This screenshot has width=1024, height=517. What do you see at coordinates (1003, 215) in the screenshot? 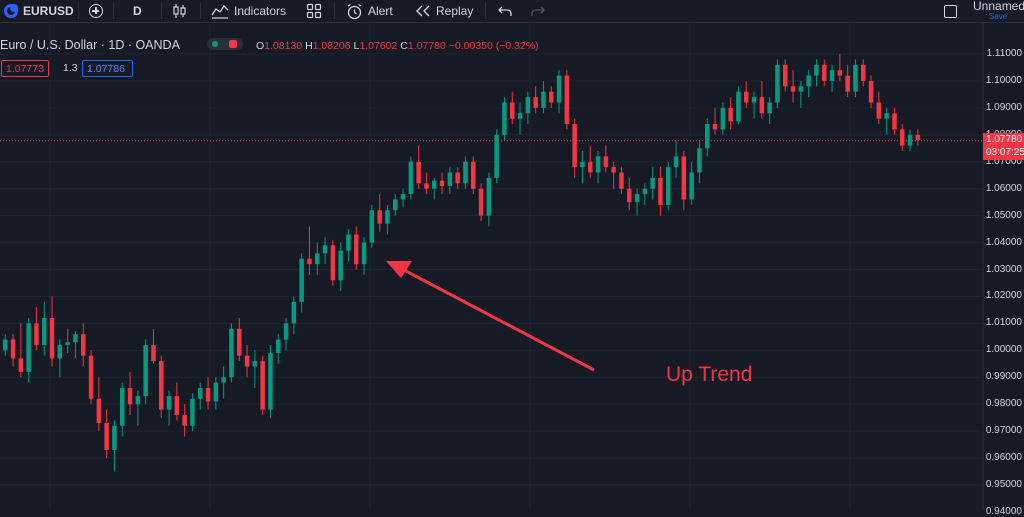
I see `price-axis-tick-label: 1.05000` at bounding box center [1003, 215].